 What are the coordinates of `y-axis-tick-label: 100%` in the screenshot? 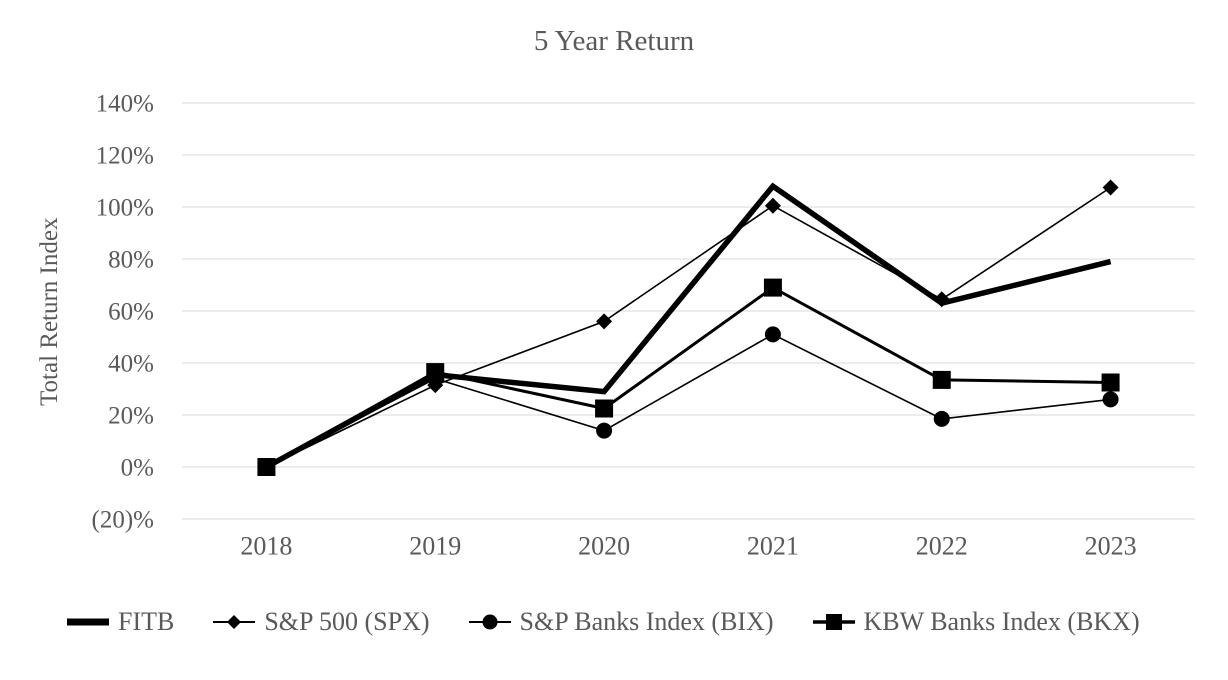 It's located at (125, 208).